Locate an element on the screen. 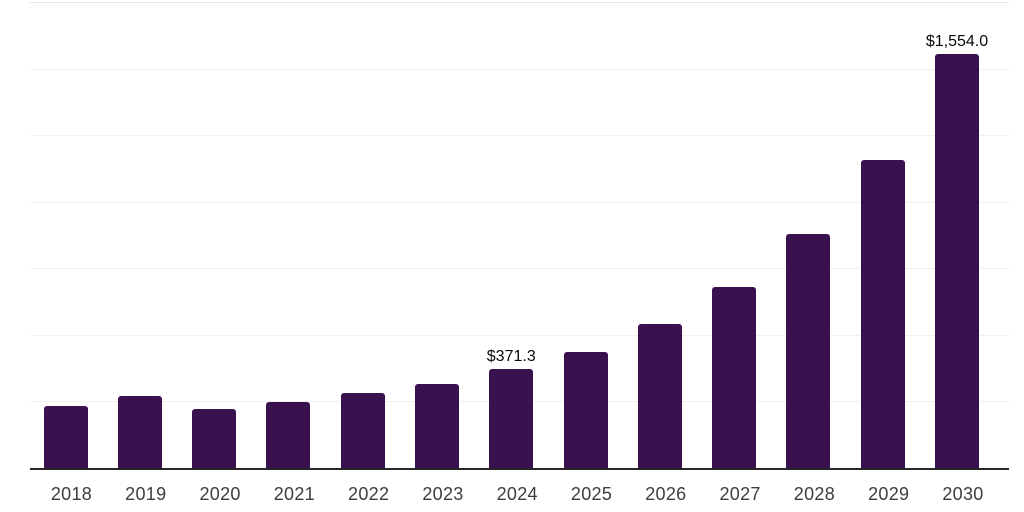  x-axis-label-2028: 2028 is located at coordinates (814, 494).